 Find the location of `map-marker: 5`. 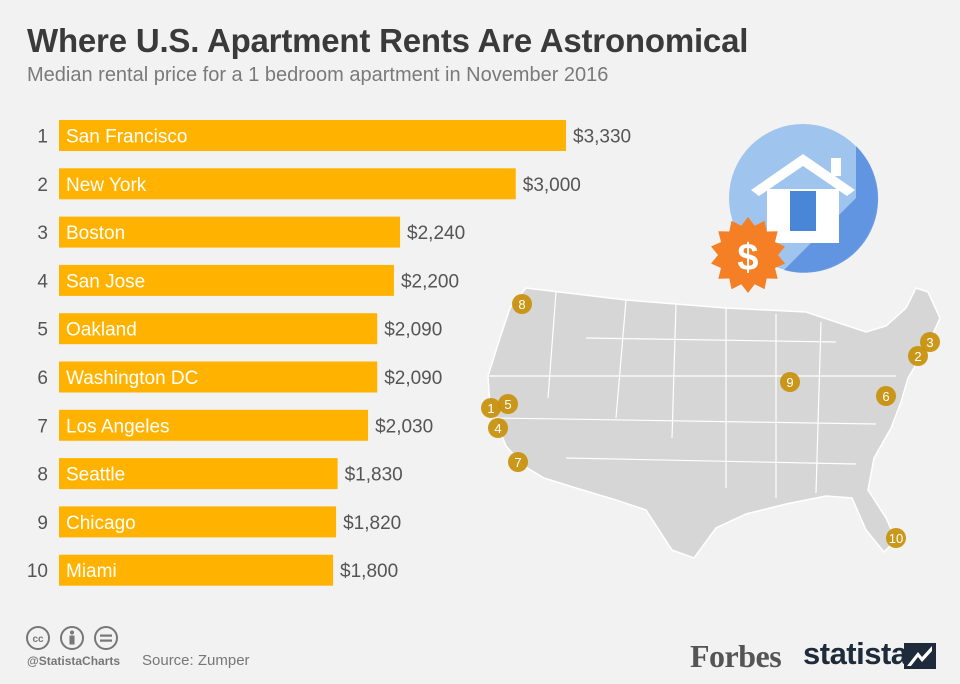

map-marker: 5 is located at coordinates (508, 404).